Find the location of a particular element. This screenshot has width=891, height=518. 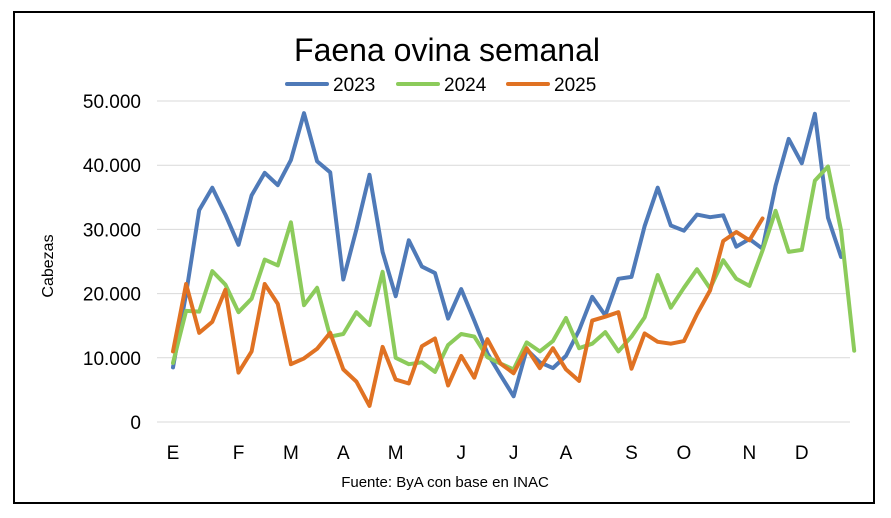

source-note: Fuente: ByA con base en INAC is located at coordinates (445, 482).